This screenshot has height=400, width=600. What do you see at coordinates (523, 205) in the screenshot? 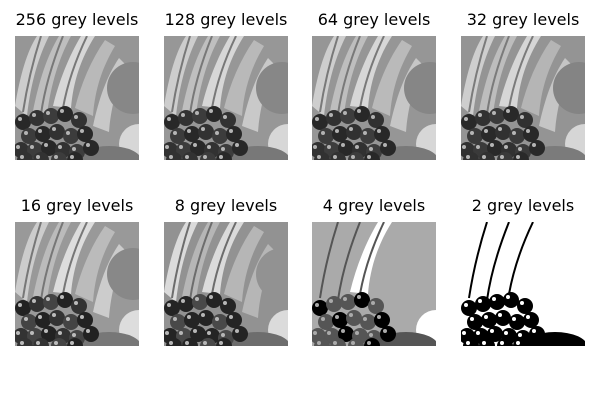
I see `panel-title: 2 grey levels` at bounding box center [523, 205].